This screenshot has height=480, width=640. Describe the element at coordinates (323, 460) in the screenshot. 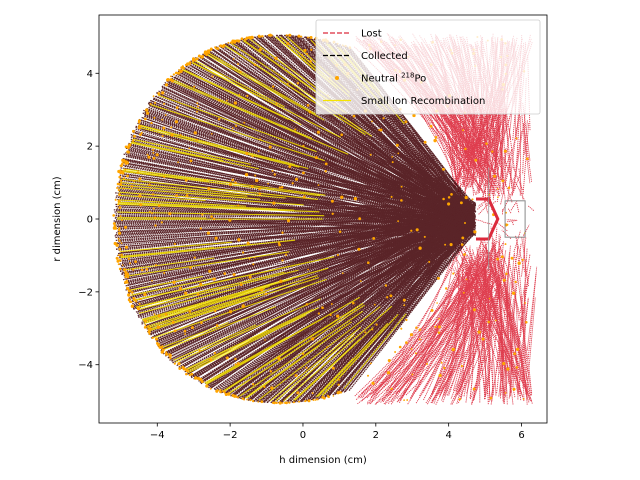

I see `x-axis-label: h dimension (cm)` at that location.